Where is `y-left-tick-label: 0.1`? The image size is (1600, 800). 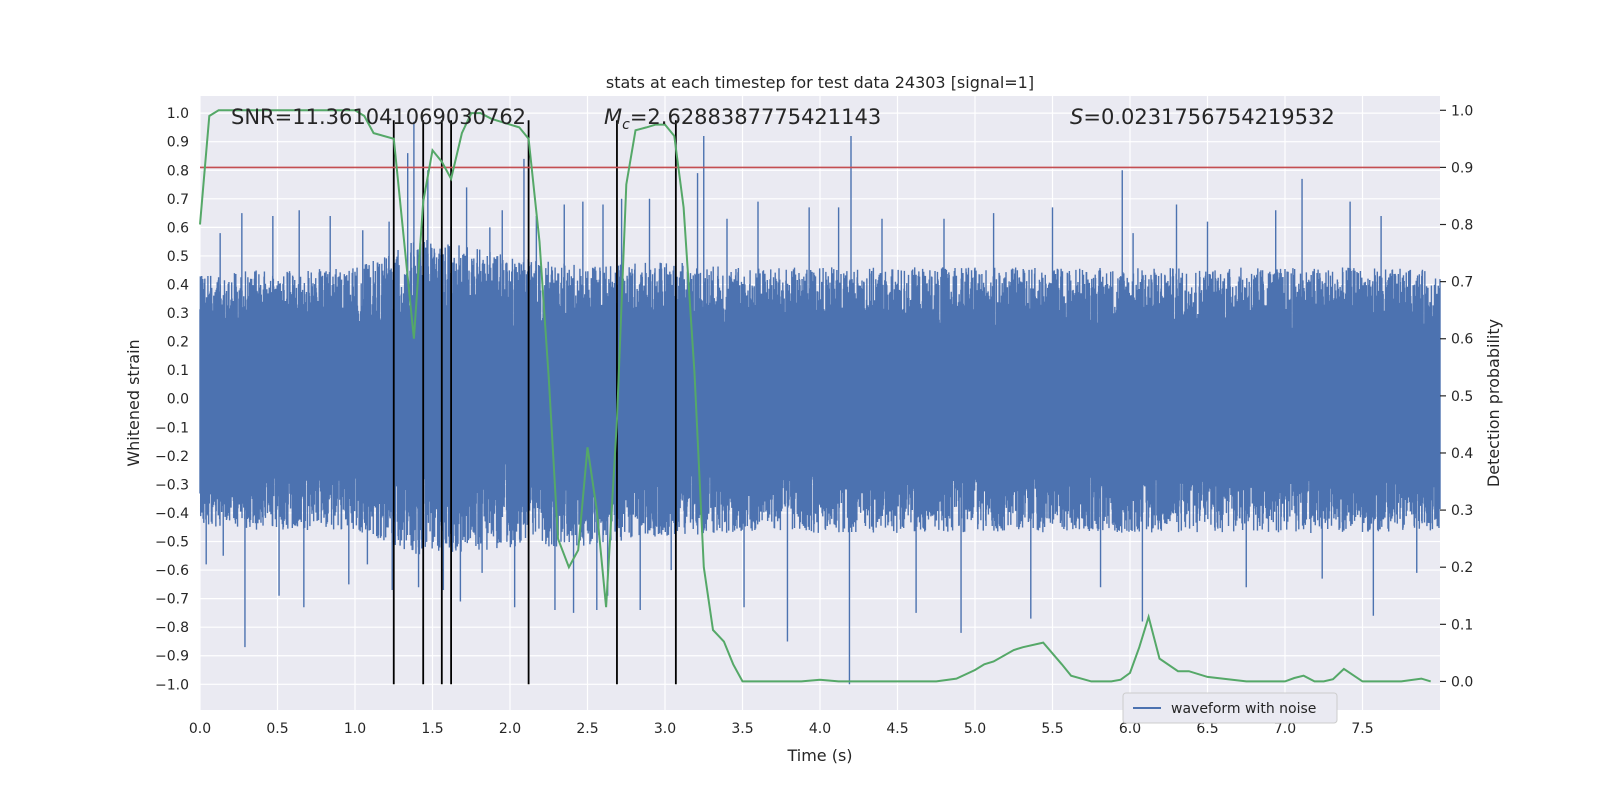
y-left-tick-label: 0.1 is located at coordinates (178, 371).